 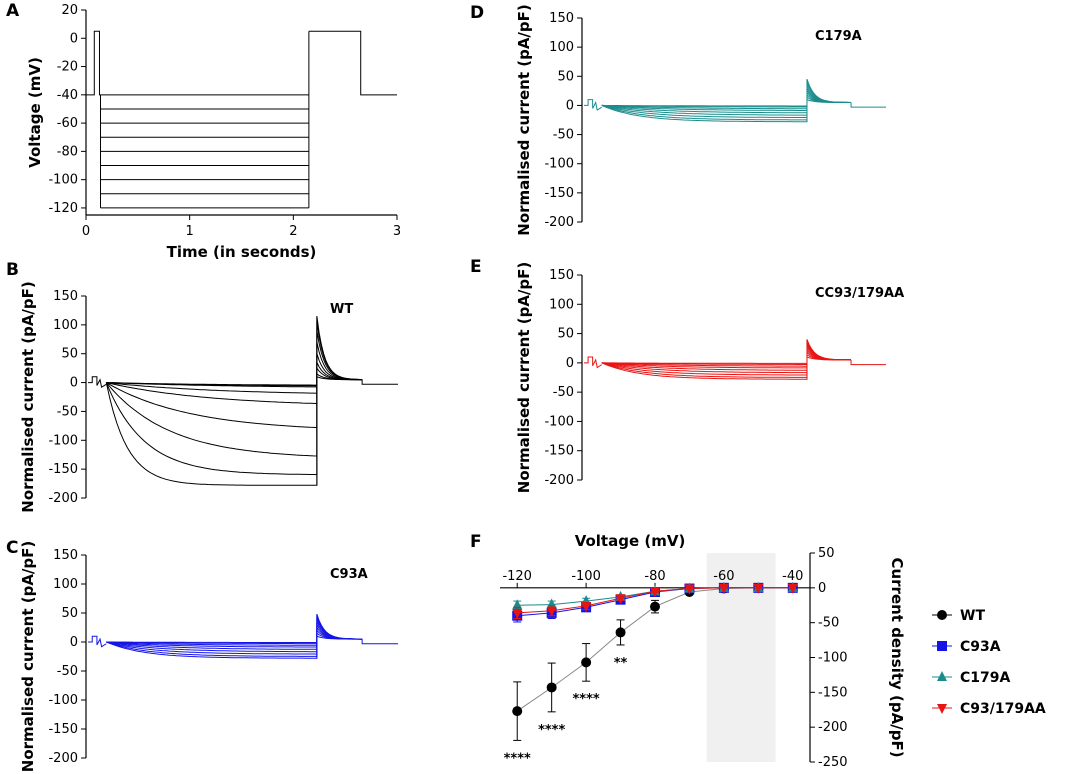 What do you see at coordinates (792, 576) in the screenshot?
I see `x-tick-label: -40` at bounding box center [792, 576].